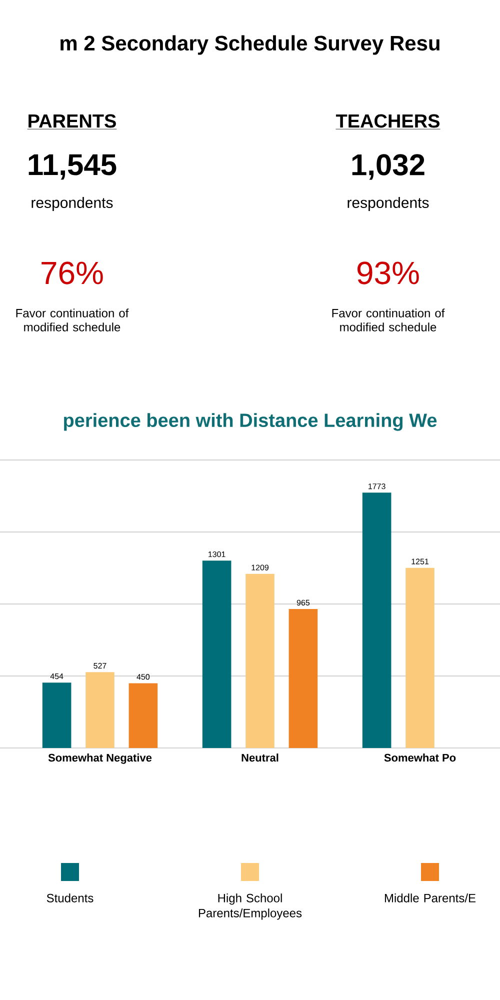 The width and height of the screenshot is (500, 1000). Describe the element at coordinates (388, 273) in the screenshot. I see `text: 93%` at that location.